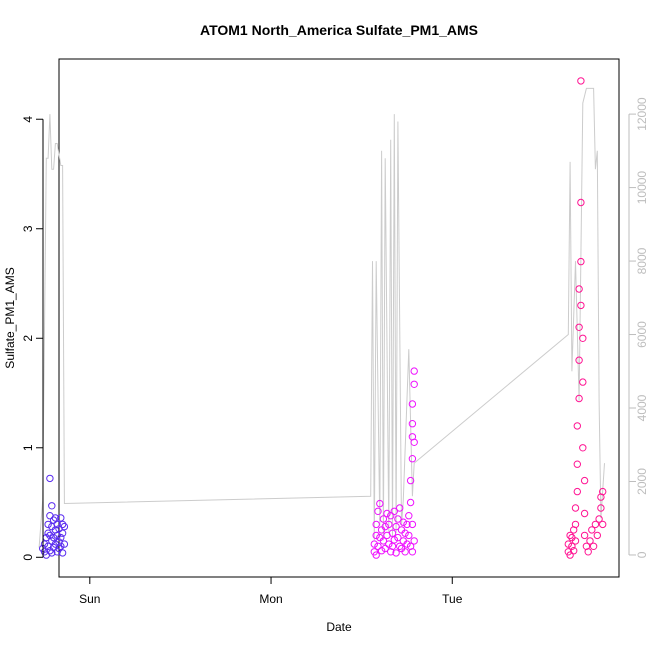 This screenshot has width=650, height=650. Describe the element at coordinates (642, 334) in the screenshot. I see `y2-tick-label: 6000` at that location.